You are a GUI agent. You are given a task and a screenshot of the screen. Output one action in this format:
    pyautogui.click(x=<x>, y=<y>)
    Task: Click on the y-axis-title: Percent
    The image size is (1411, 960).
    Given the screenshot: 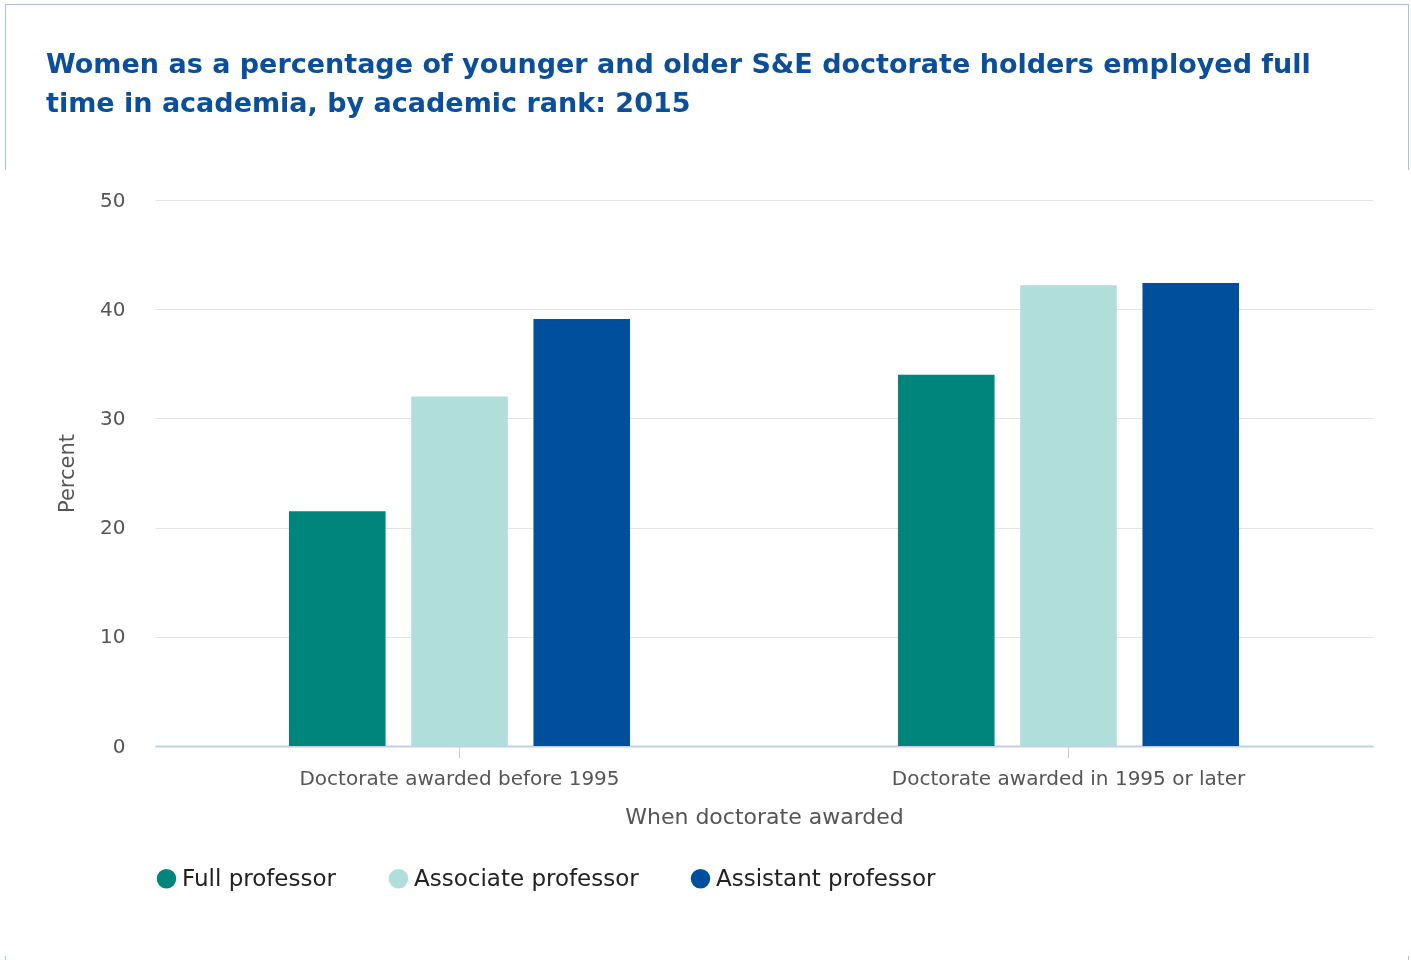 What is the action you would take?
    pyautogui.click(x=67, y=473)
    